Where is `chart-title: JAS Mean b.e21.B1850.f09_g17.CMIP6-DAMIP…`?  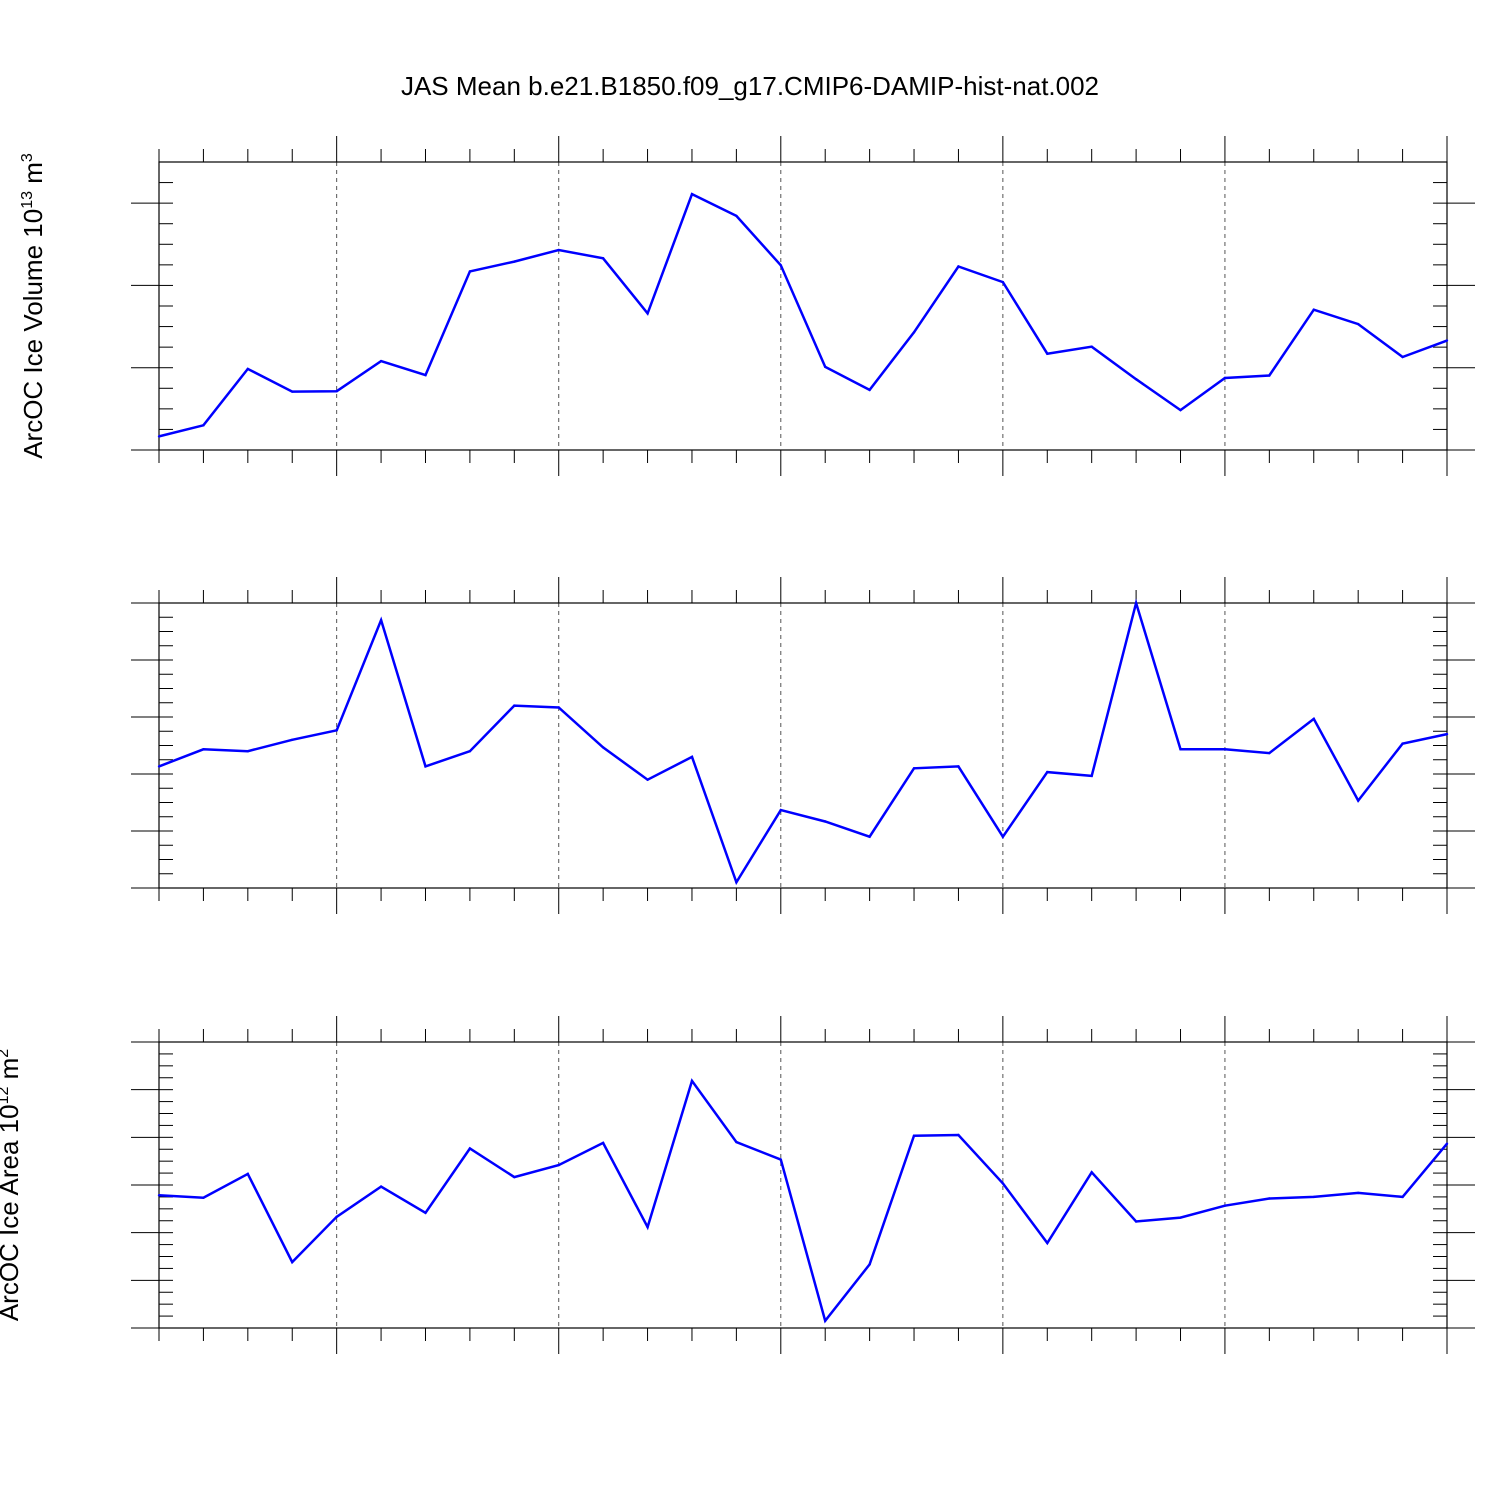 chart-title: JAS Mean b.e21.B1850.f09_g17.CMIP6-DAMIP… is located at coordinates (750, 86).